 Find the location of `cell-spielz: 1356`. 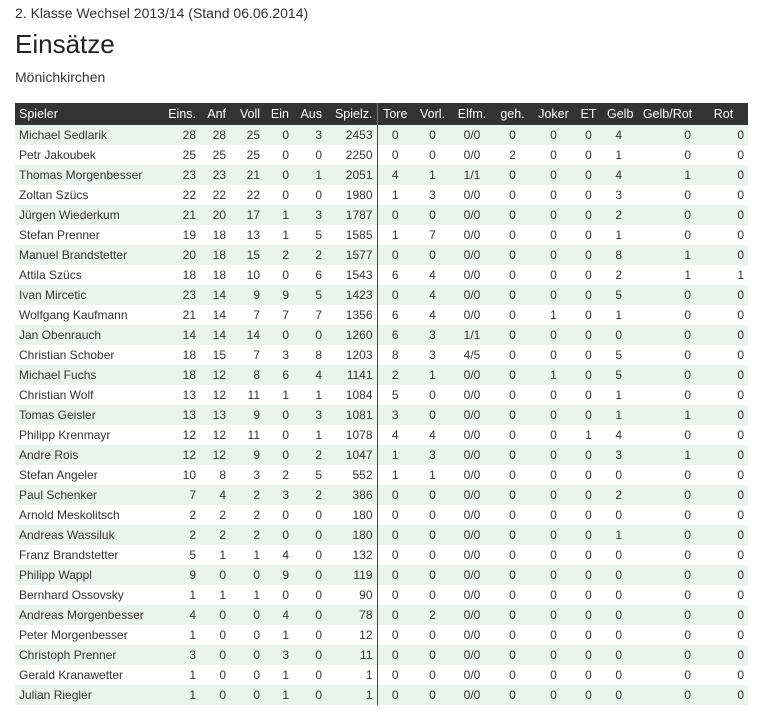

cell-spielz: 1356 is located at coordinates (351, 315).